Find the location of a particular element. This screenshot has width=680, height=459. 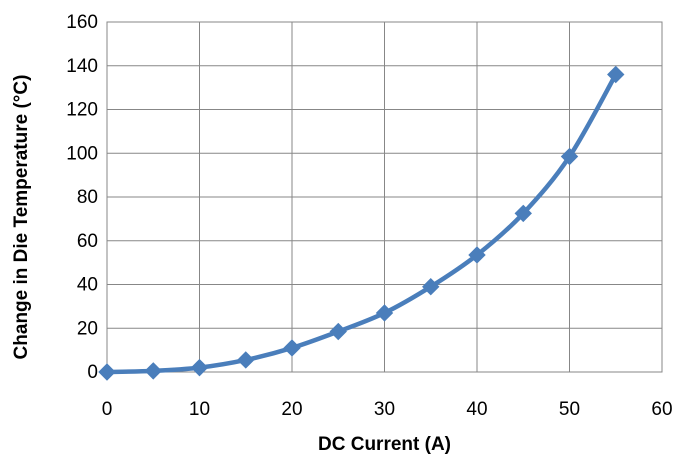

x-tick-label: 10 is located at coordinates (199, 409).